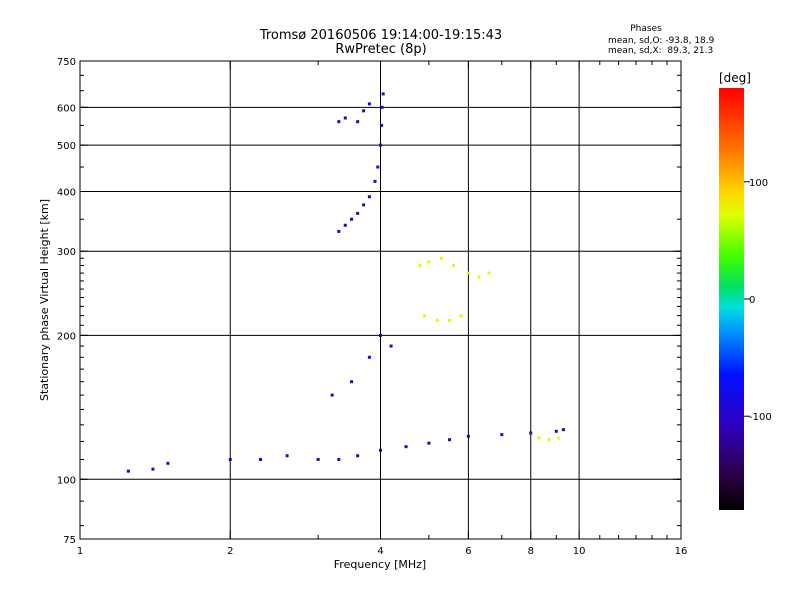  Describe the element at coordinates (66, 336) in the screenshot. I see `y-tick-label: 200` at that location.